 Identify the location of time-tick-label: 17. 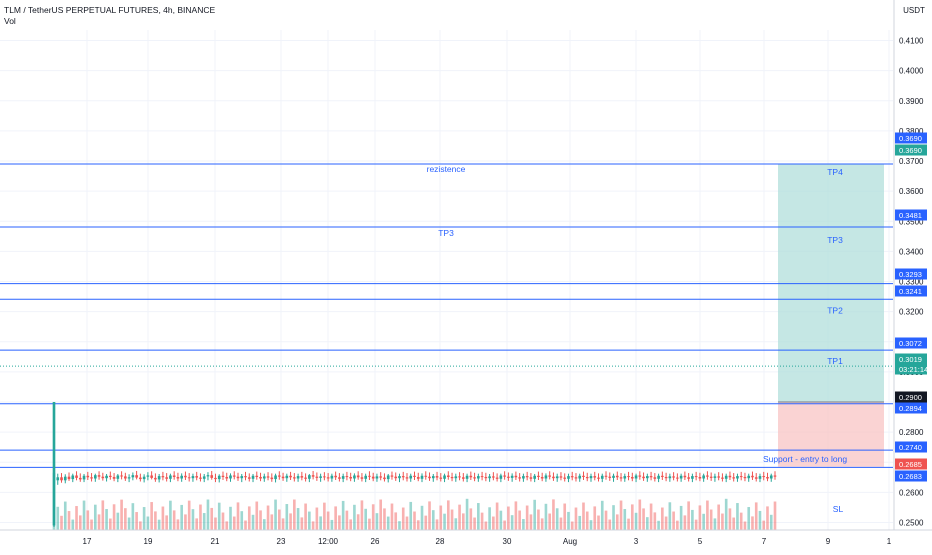
(87, 541).